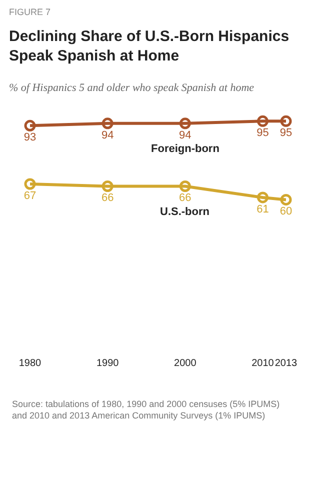 Image resolution: width=310 pixels, height=490 pixels. I want to click on x-tick-label: 1990, so click(108, 363).